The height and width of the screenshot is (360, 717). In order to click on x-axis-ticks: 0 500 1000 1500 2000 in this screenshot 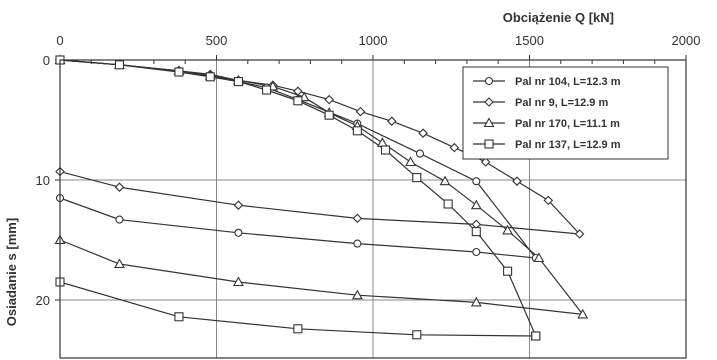, I will do `click(378, 48)`.